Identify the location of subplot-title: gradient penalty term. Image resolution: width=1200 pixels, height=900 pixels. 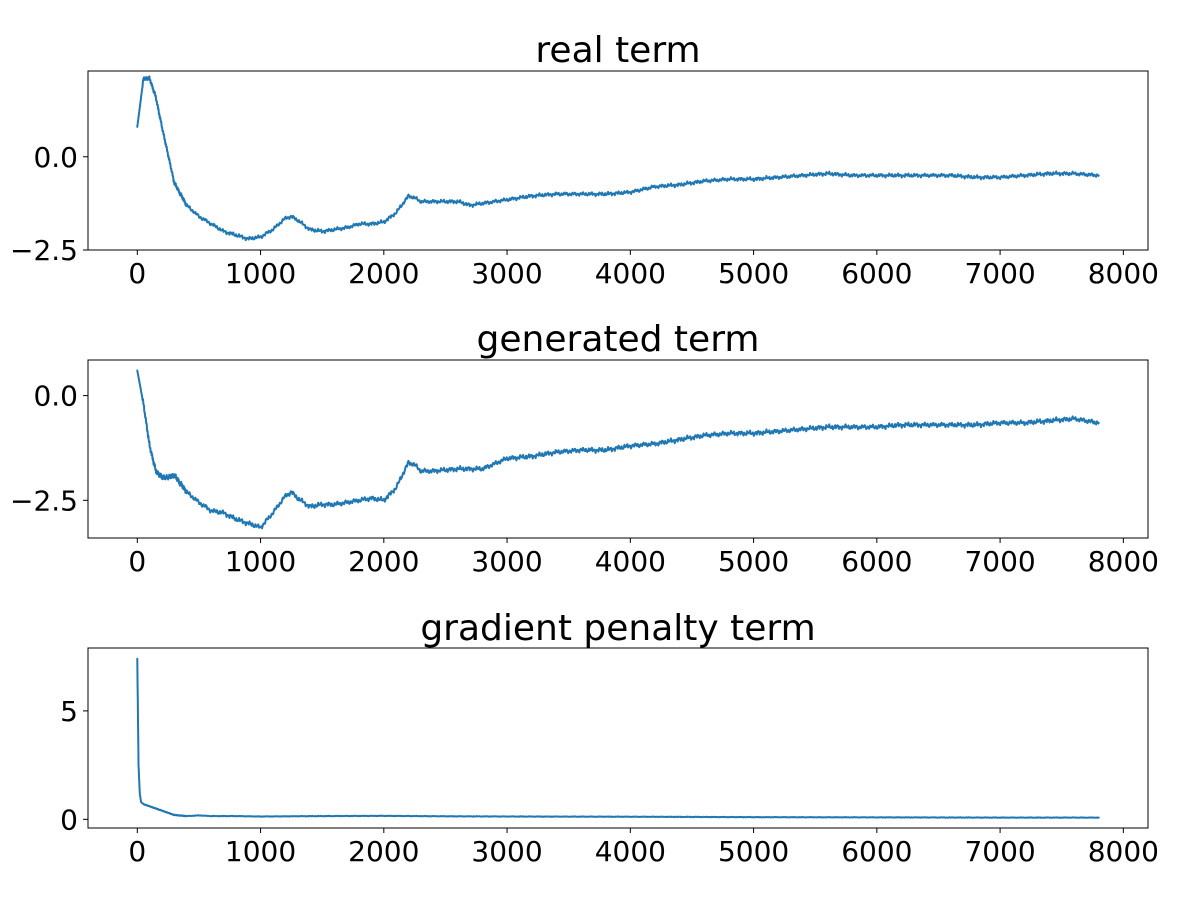
(617, 628).